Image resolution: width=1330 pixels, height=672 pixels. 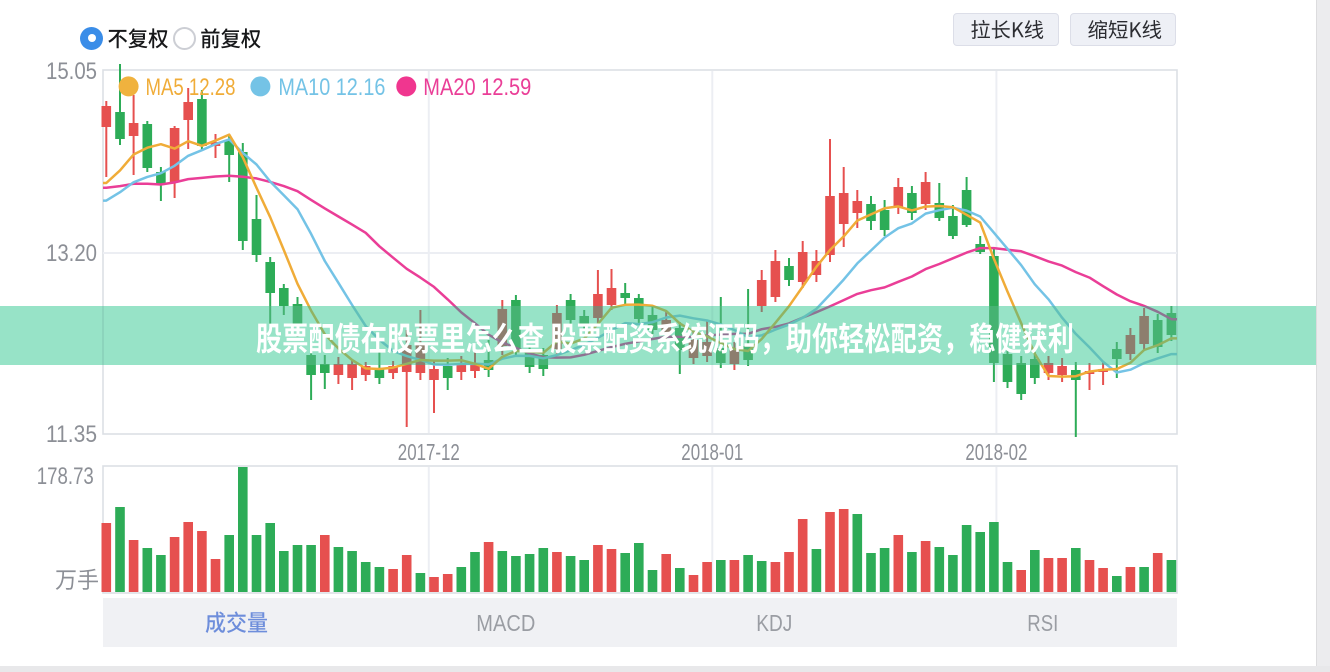 What do you see at coordinates (65, 476) in the screenshot?
I see `svg-text: 178.73` at bounding box center [65, 476].